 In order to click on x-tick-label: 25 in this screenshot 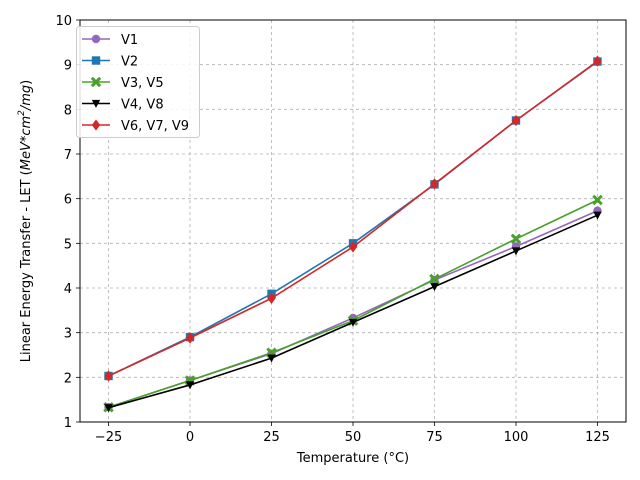, I will do `click(271, 437)`.